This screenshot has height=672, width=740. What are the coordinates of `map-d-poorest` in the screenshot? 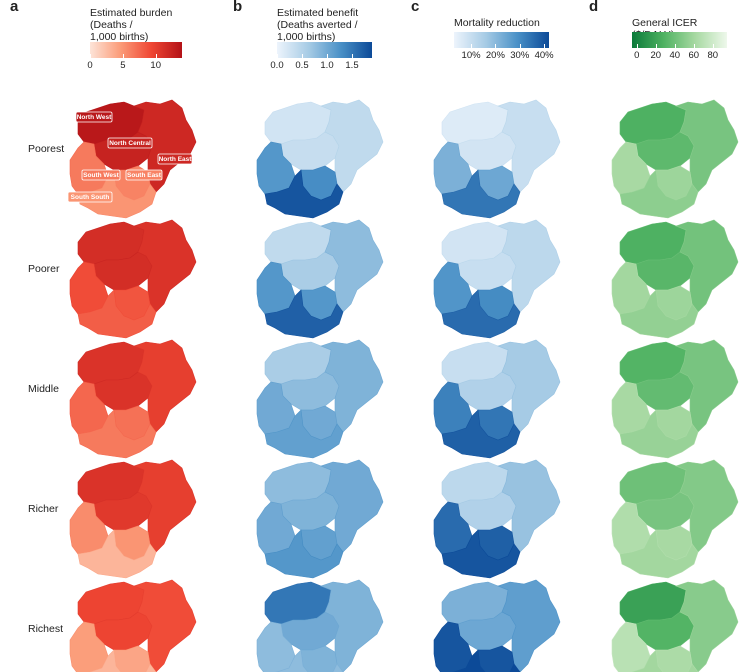 It's located at (675, 159).